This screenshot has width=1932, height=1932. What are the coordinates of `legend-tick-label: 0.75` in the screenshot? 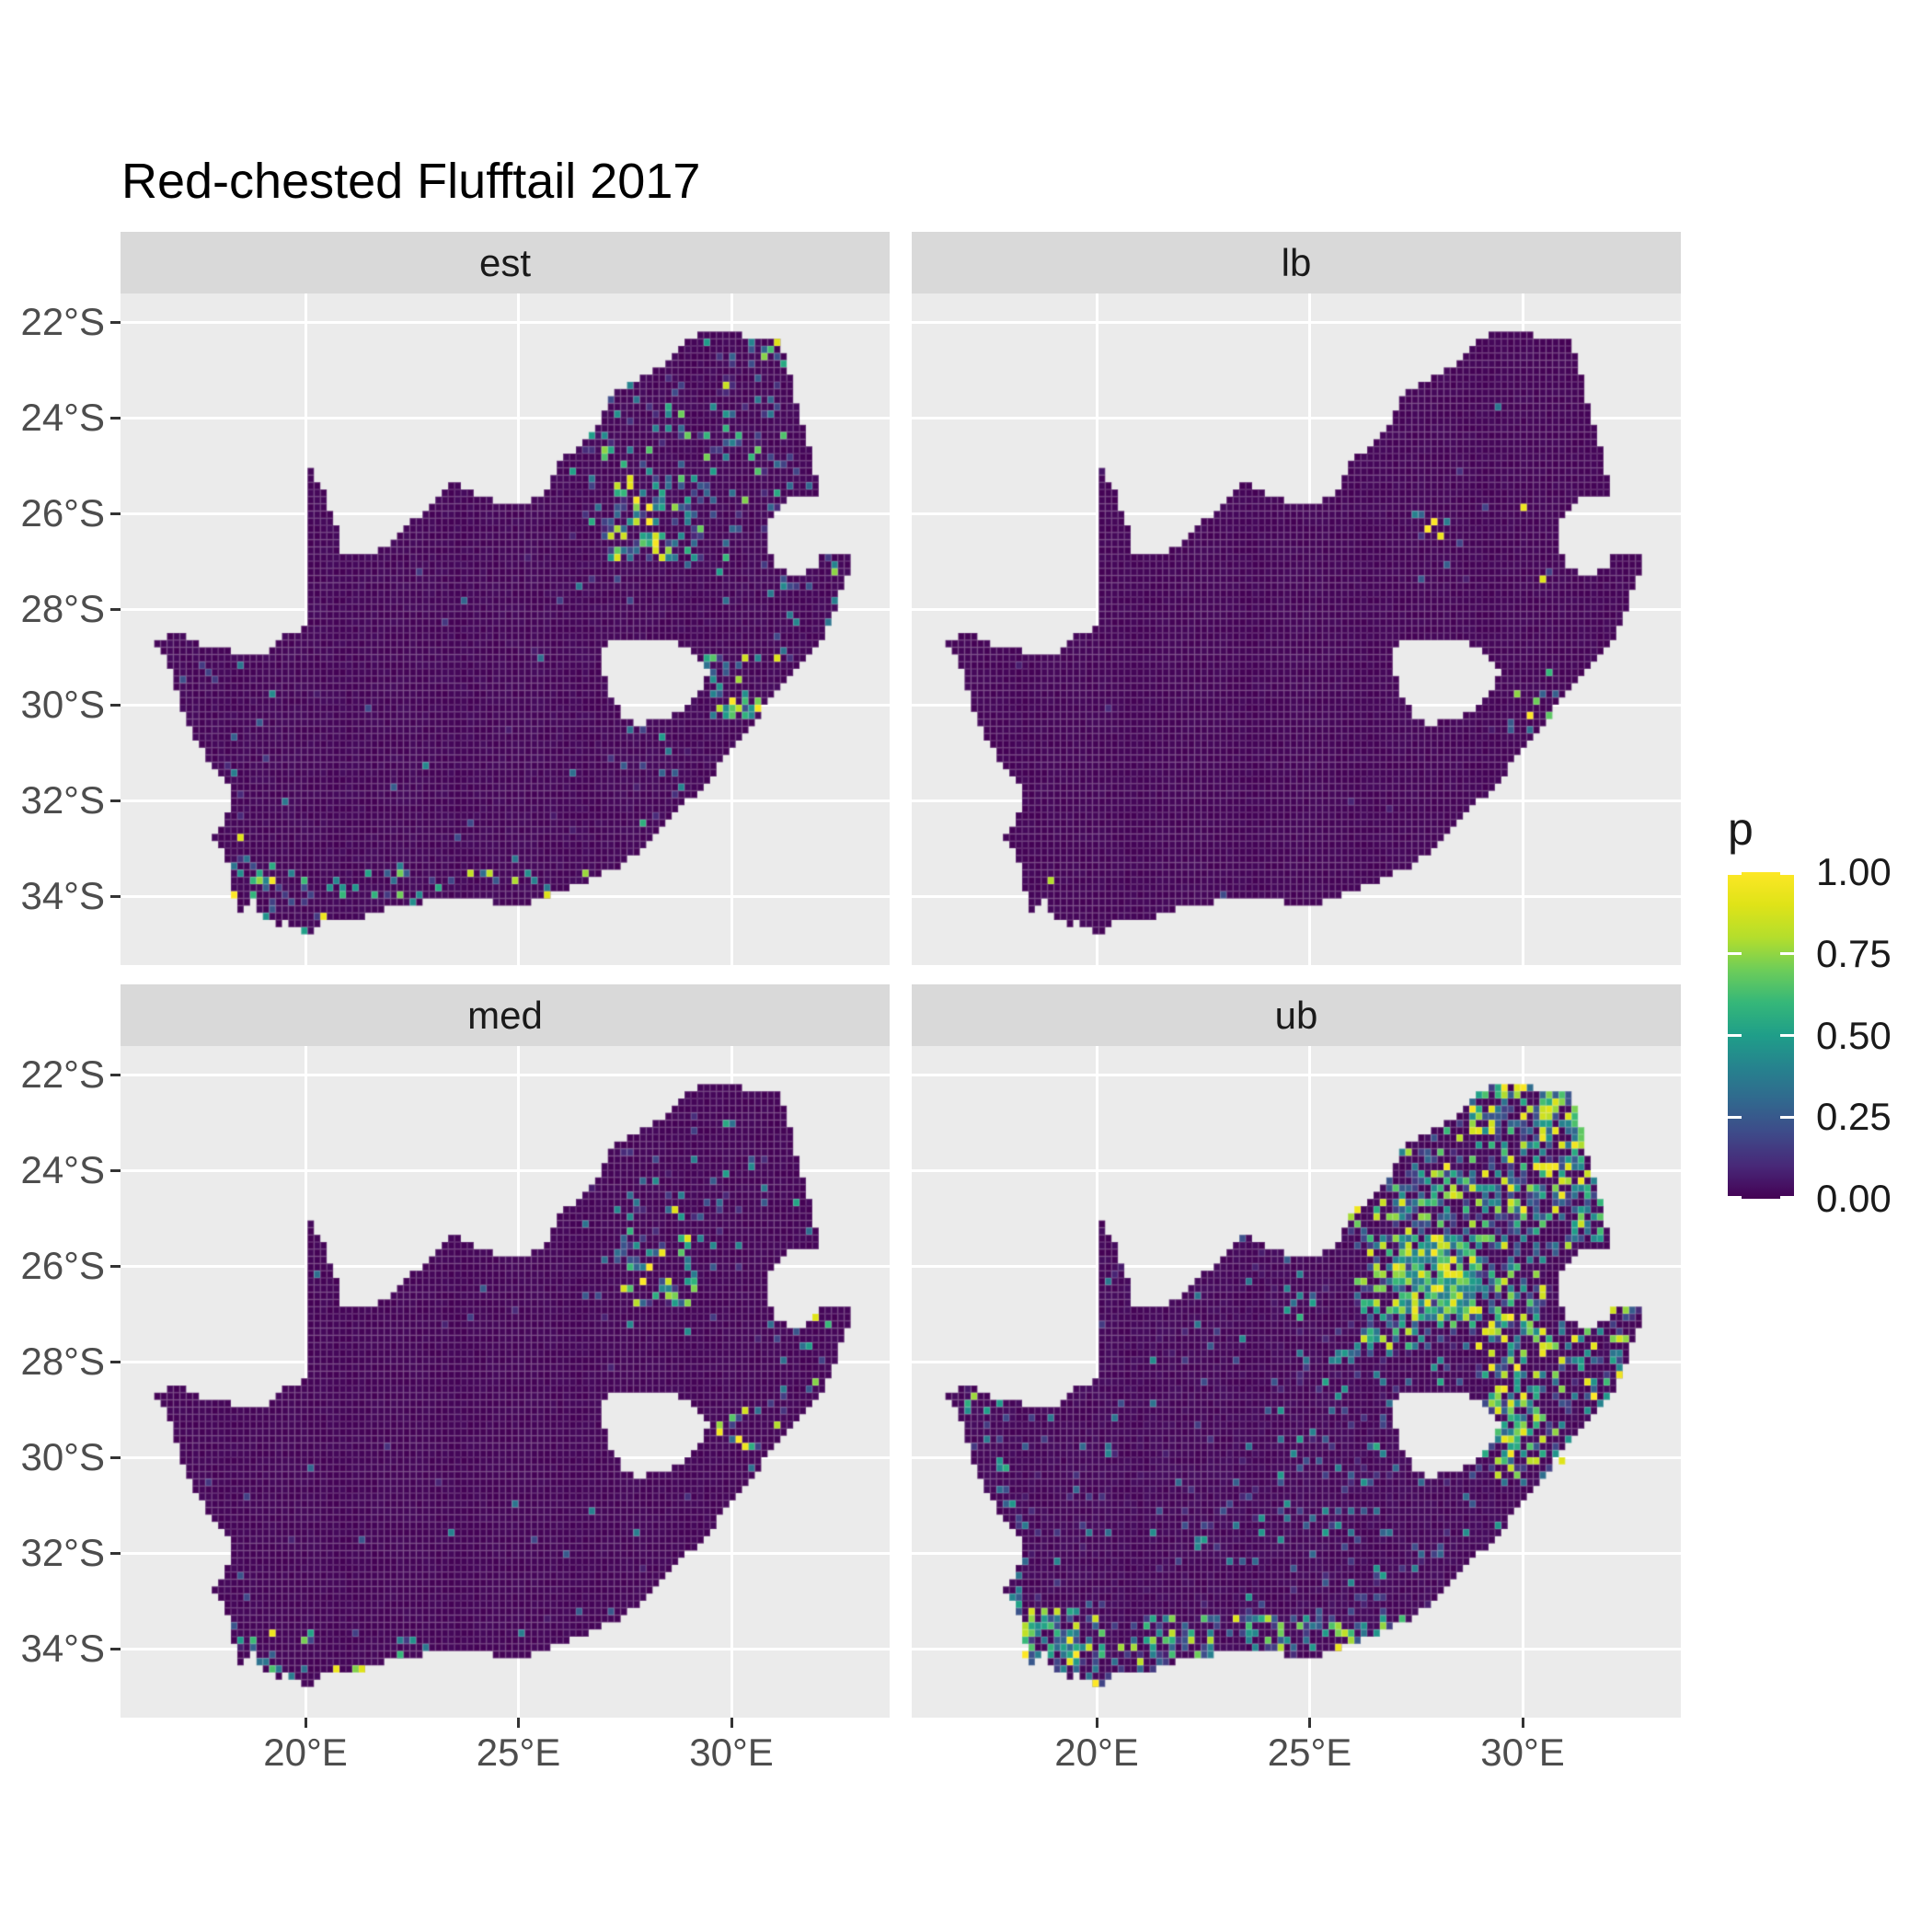 It's located at (1854, 953).